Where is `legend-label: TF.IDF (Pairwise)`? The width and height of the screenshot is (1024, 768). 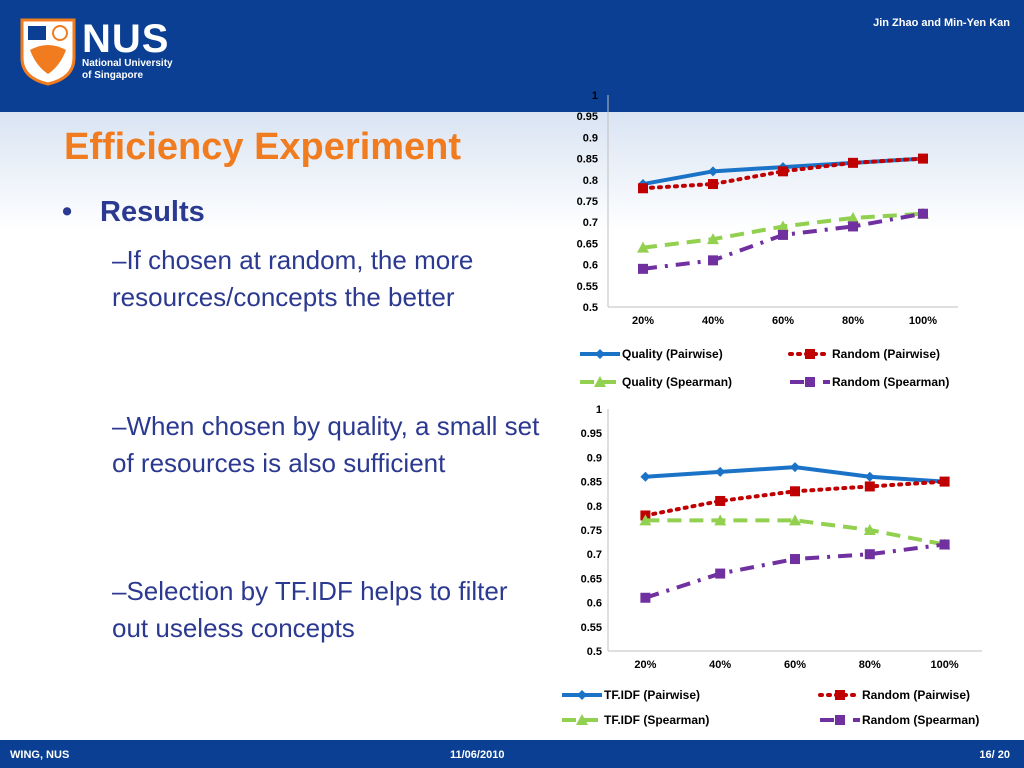
legend-label: TF.IDF (Pairwise) is located at coordinates (652, 695).